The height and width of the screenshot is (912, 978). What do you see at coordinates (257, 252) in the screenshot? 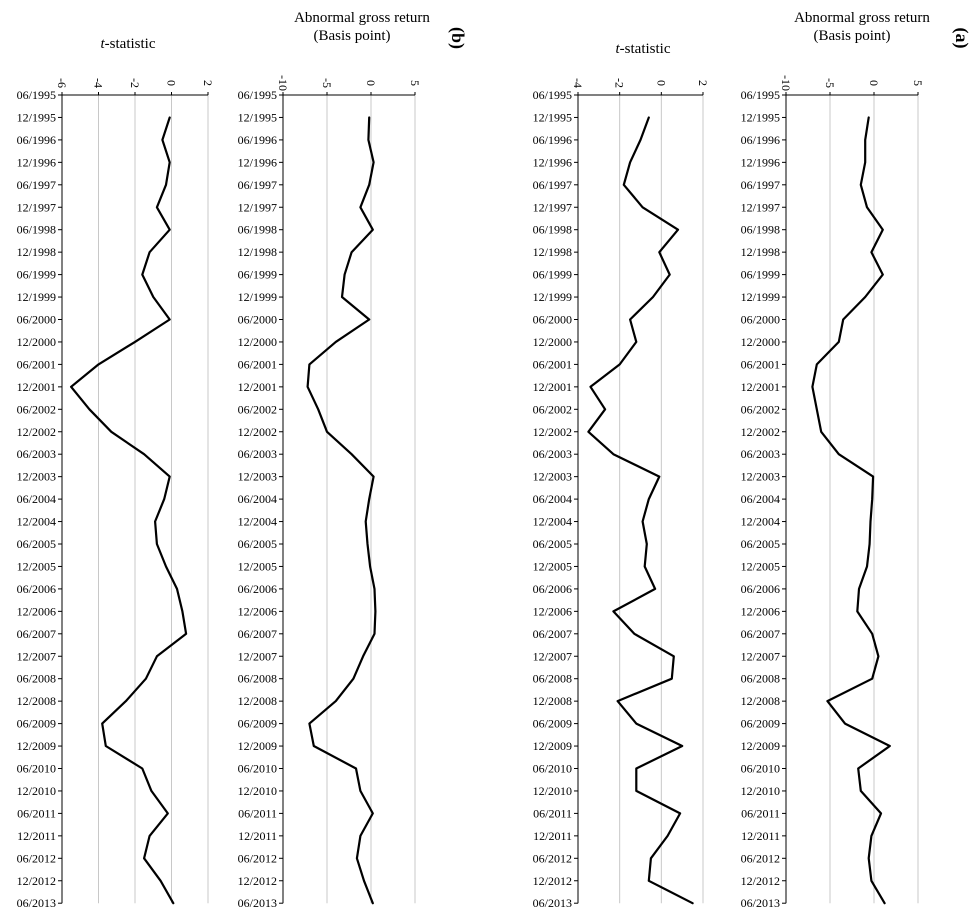
I see `b-return-date-label: 12/1998` at bounding box center [257, 252].